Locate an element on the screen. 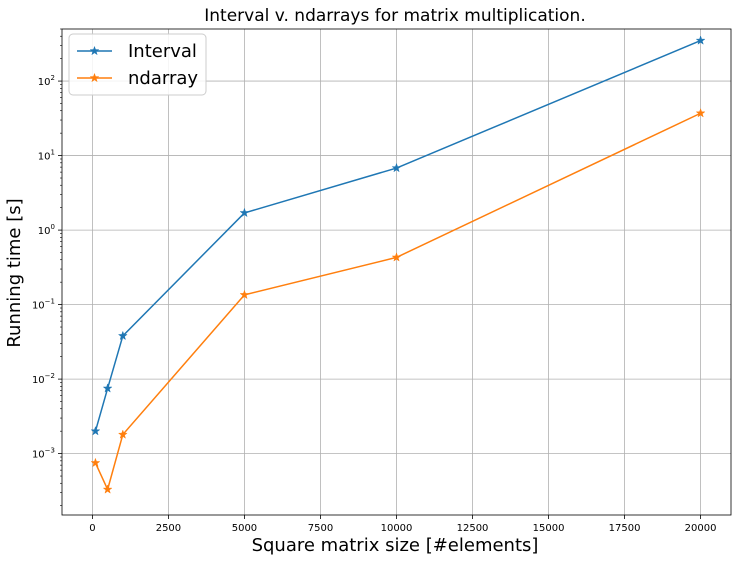 The image size is (737, 562). x-axis-title: Square matrix size [#elements] is located at coordinates (395, 545).